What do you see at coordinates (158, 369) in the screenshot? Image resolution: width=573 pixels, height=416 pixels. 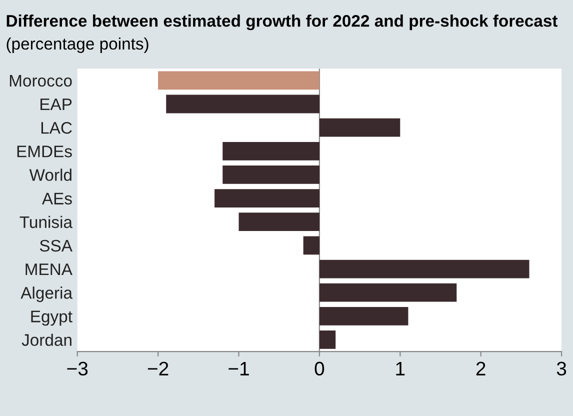 I see `x-tick-label: −2` at bounding box center [158, 369].